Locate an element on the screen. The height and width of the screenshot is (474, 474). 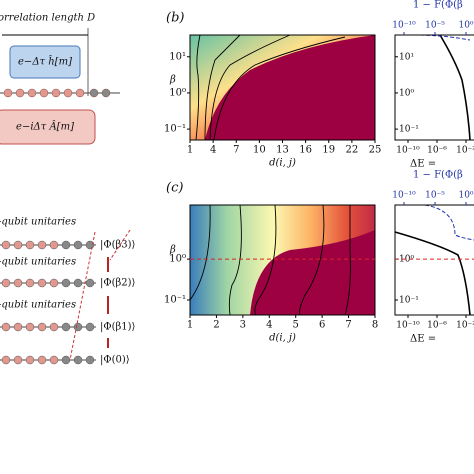
panel-label: (c) is located at coordinates (174, 188).